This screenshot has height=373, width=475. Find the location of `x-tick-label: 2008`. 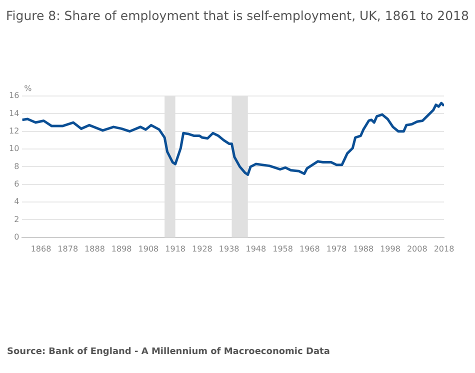

x-tick-label: 2008 is located at coordinates (417, 249).